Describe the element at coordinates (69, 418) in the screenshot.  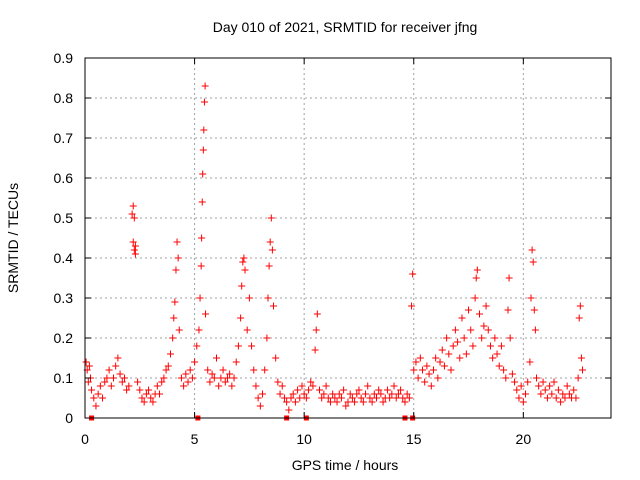
I see `y-tick-label: 0` at that location.